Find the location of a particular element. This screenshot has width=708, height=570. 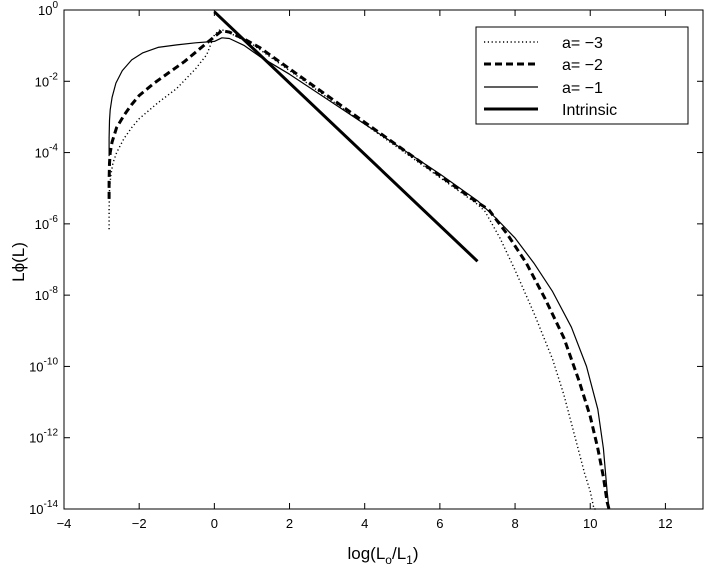

legend: a= −3 a= −2 a= −1 Intrinsic is located at coordinates (582, 75).